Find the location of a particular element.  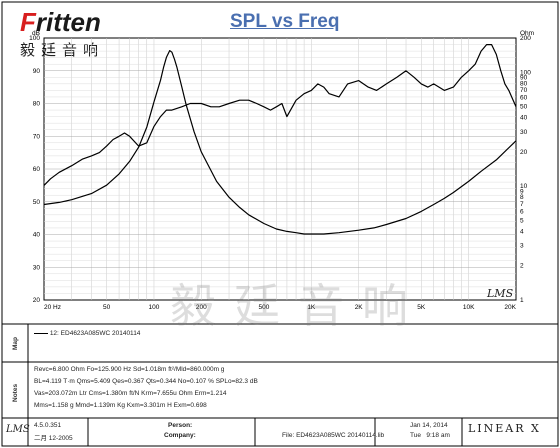

y-right-tick-label: 9 is located at coordinates (522, 191).